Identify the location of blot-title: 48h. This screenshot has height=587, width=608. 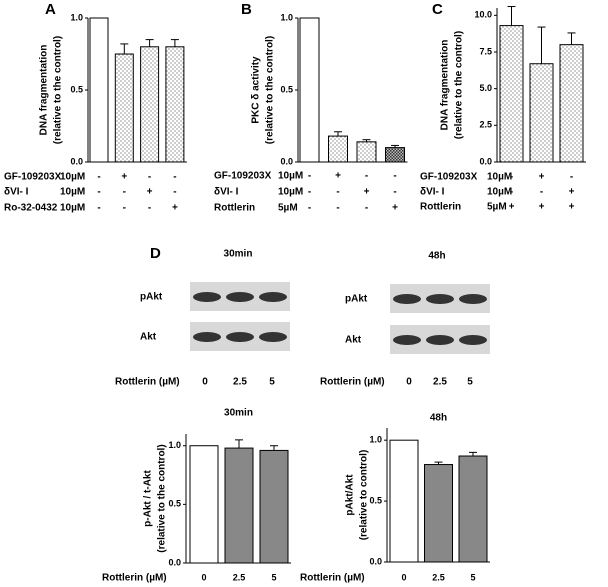
(436, 256).